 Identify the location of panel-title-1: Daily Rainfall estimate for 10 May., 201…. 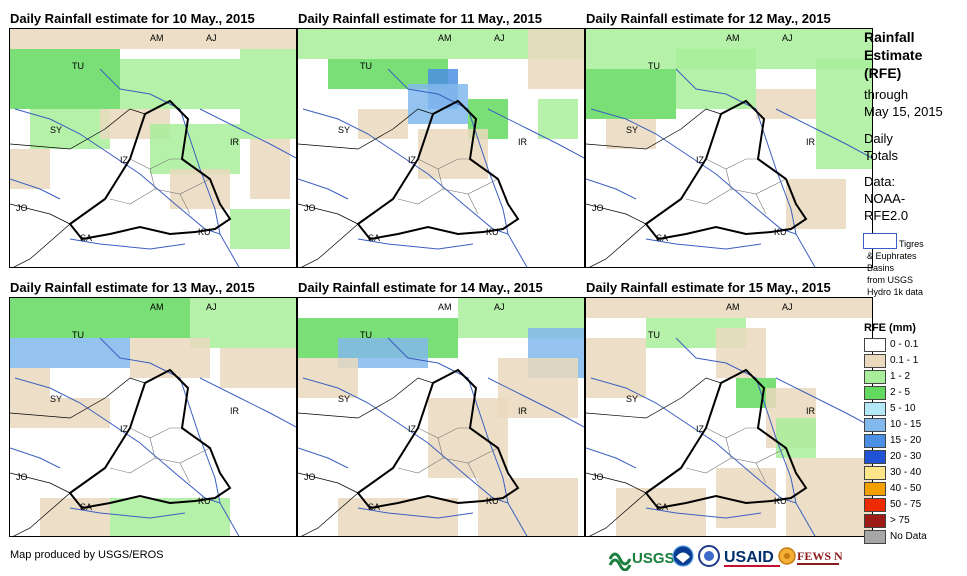
(132, 18).